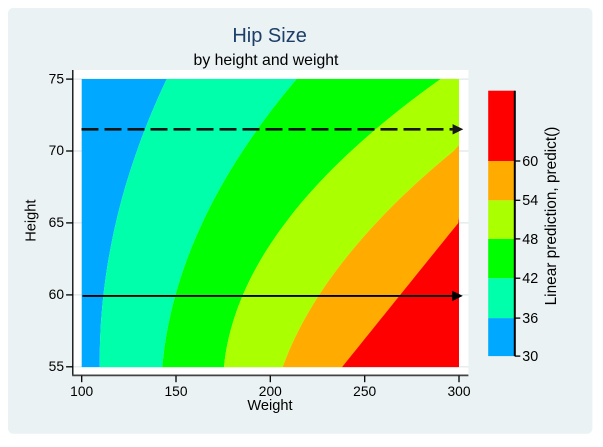 The height and width of the screenshot is (447, 603). Describe the element at coordinates (551, 216) in the screenshot. I see `svg-text: Linear prediction, predict()` at that location.